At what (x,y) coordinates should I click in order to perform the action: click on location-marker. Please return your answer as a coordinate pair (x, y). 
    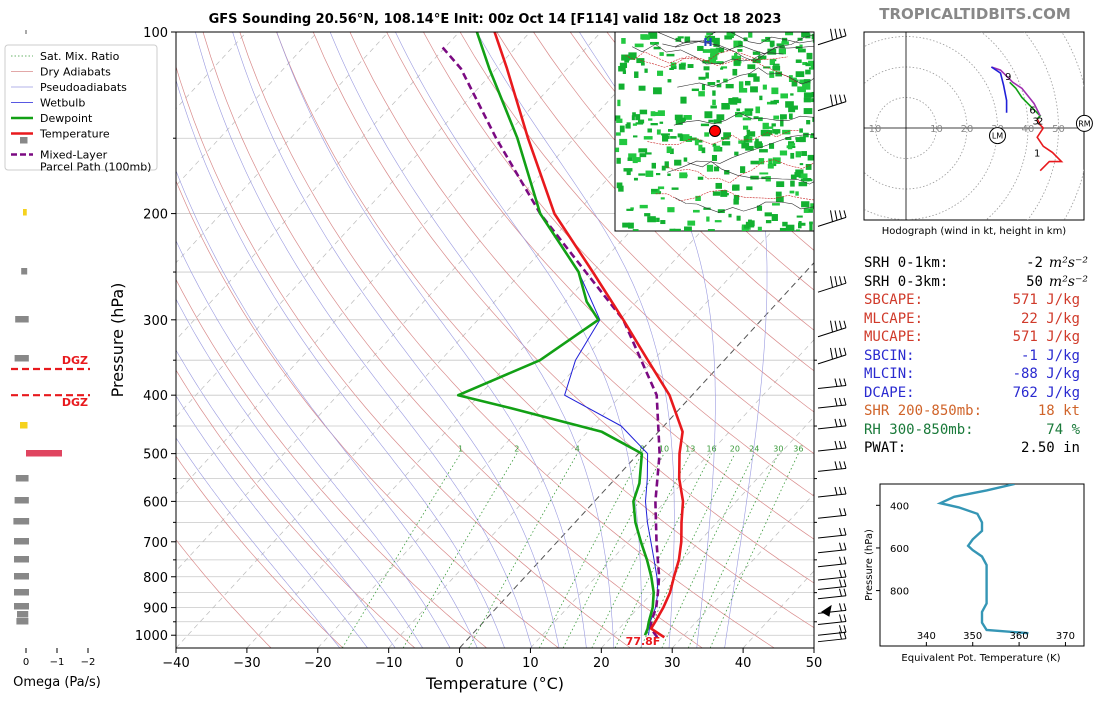
    Looking at the image, I should click on (715, 131).